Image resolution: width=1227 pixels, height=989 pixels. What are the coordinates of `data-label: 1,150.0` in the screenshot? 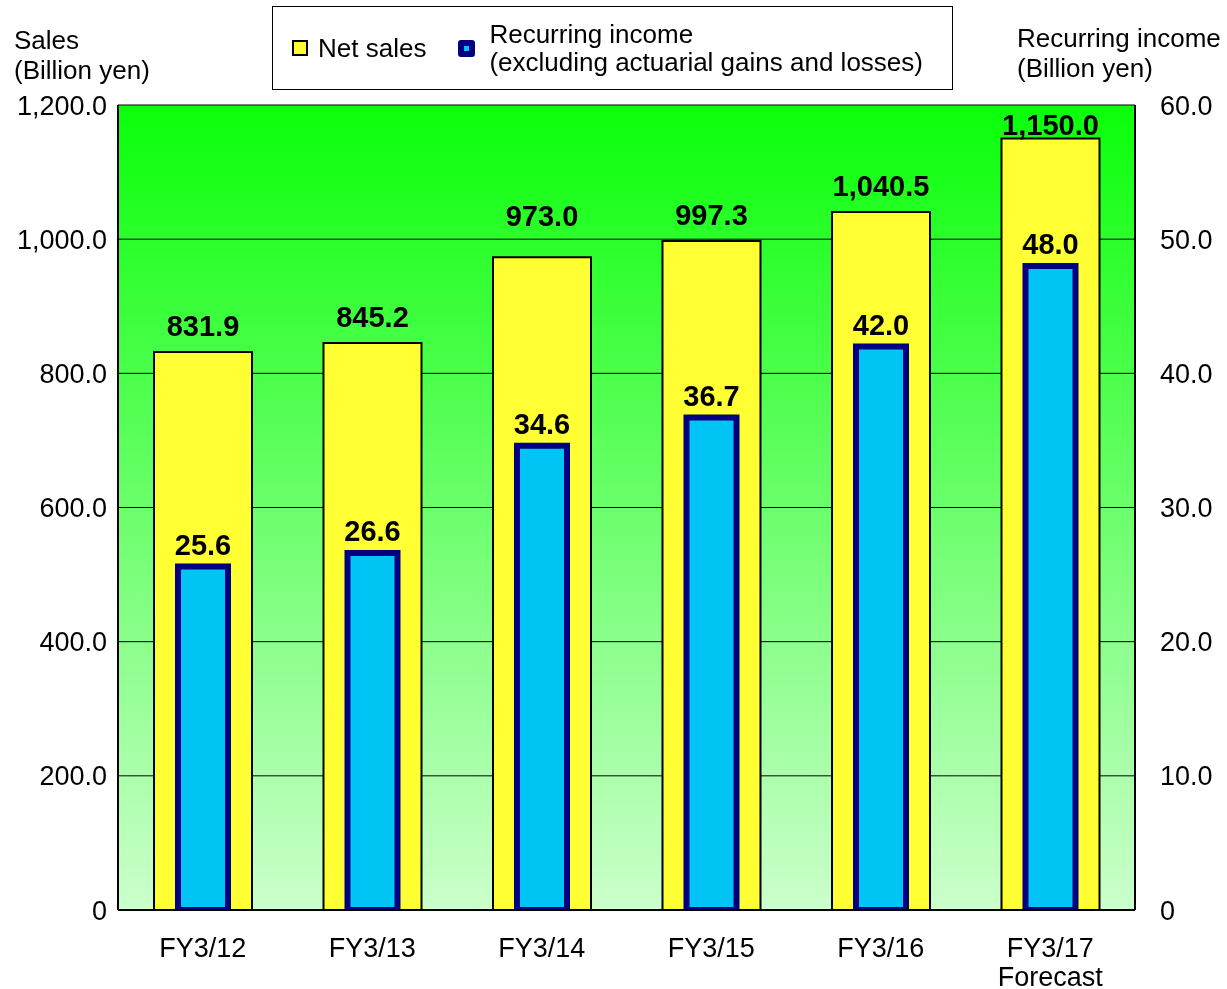 It's located at (1050, 125).